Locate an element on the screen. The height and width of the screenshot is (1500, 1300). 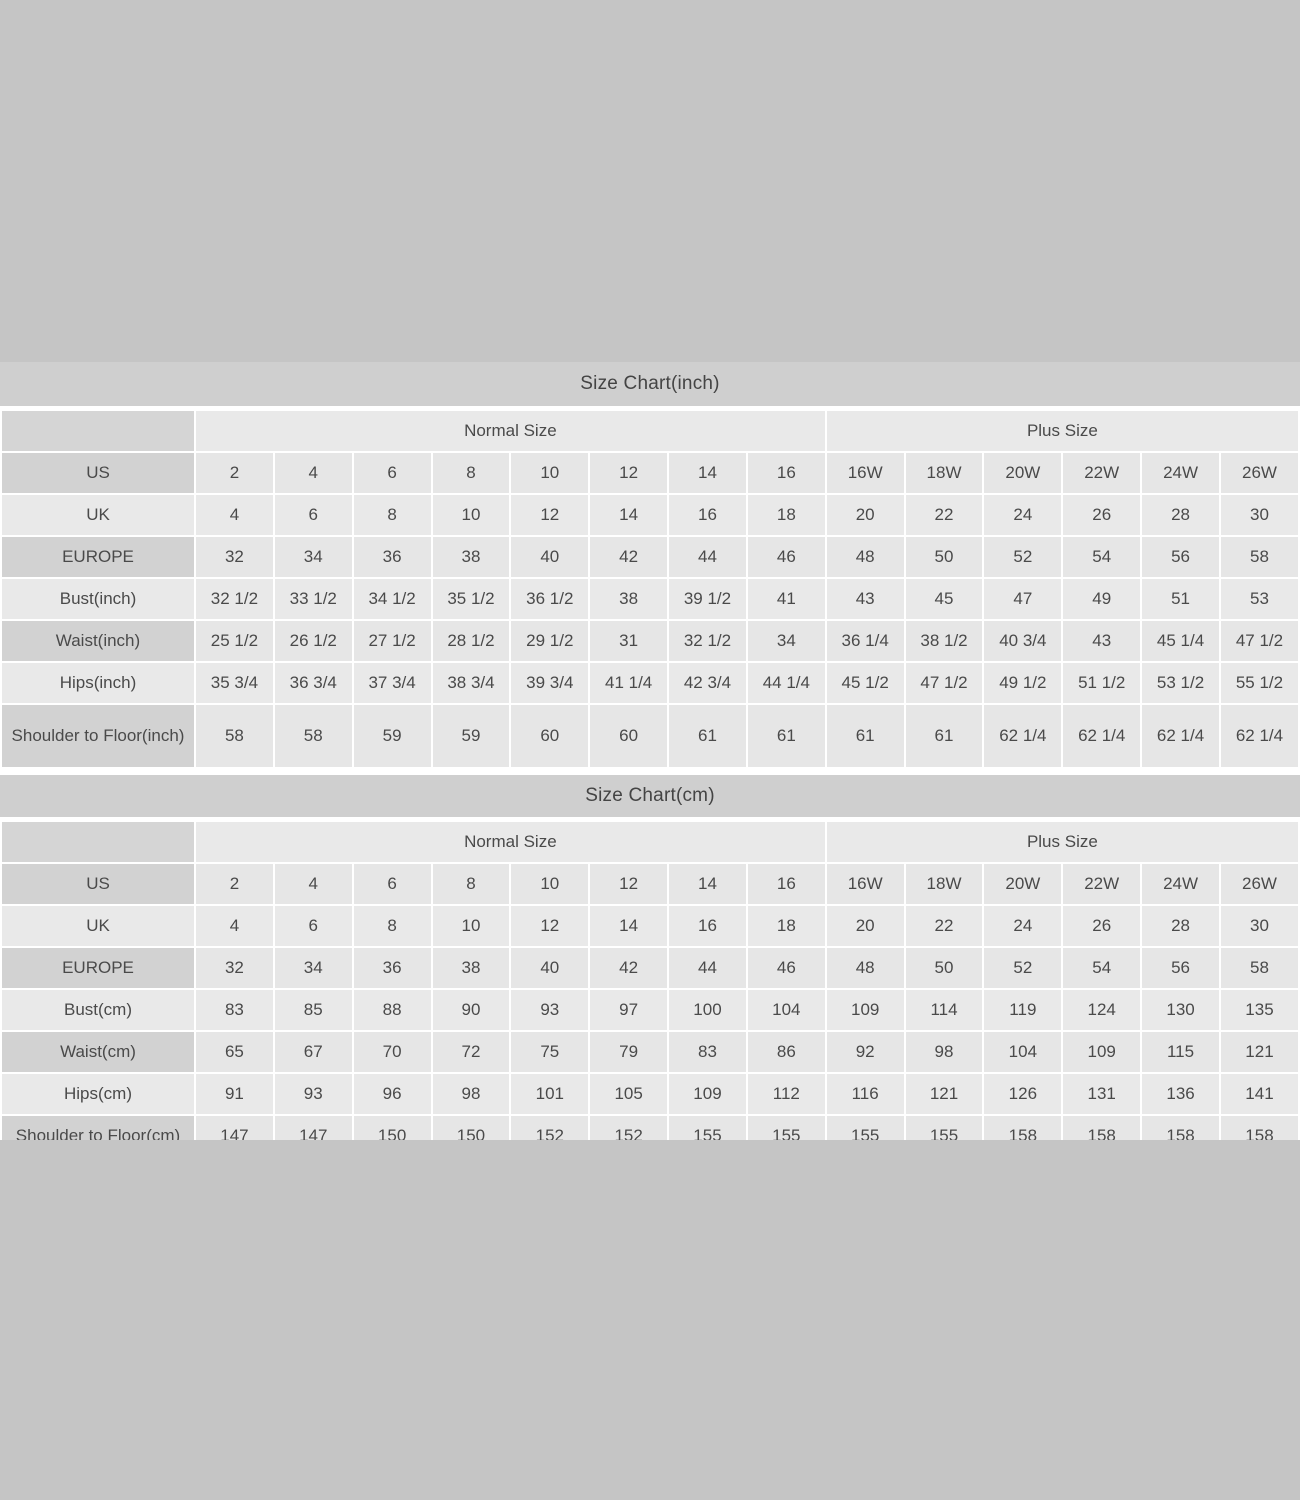
table-cell: 47 1/2 is located at coordinates (1259, 641).